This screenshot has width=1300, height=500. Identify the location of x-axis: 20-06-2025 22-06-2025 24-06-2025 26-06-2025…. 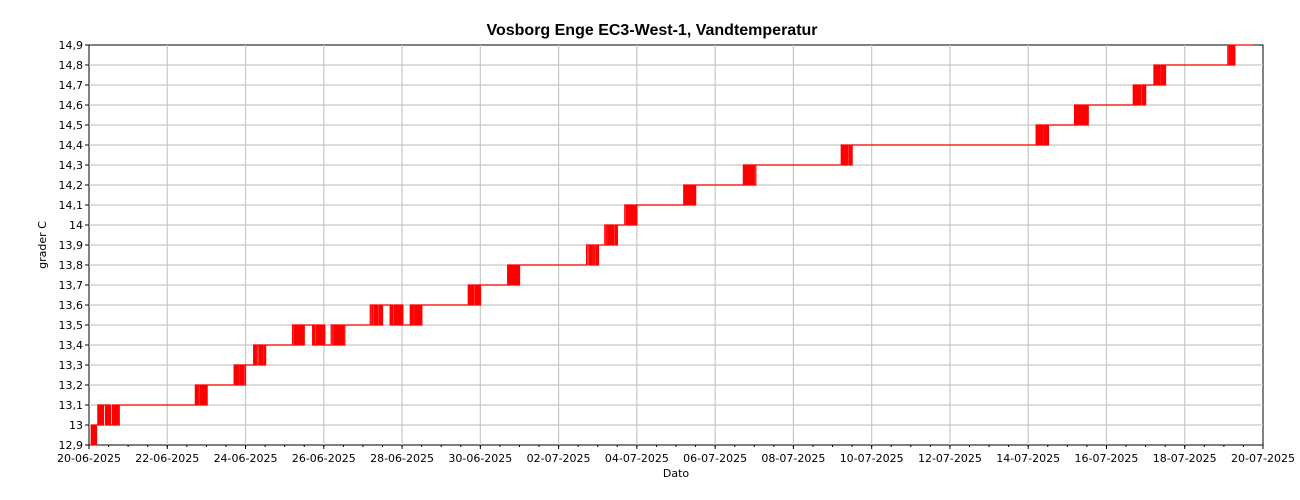
(676, 455).